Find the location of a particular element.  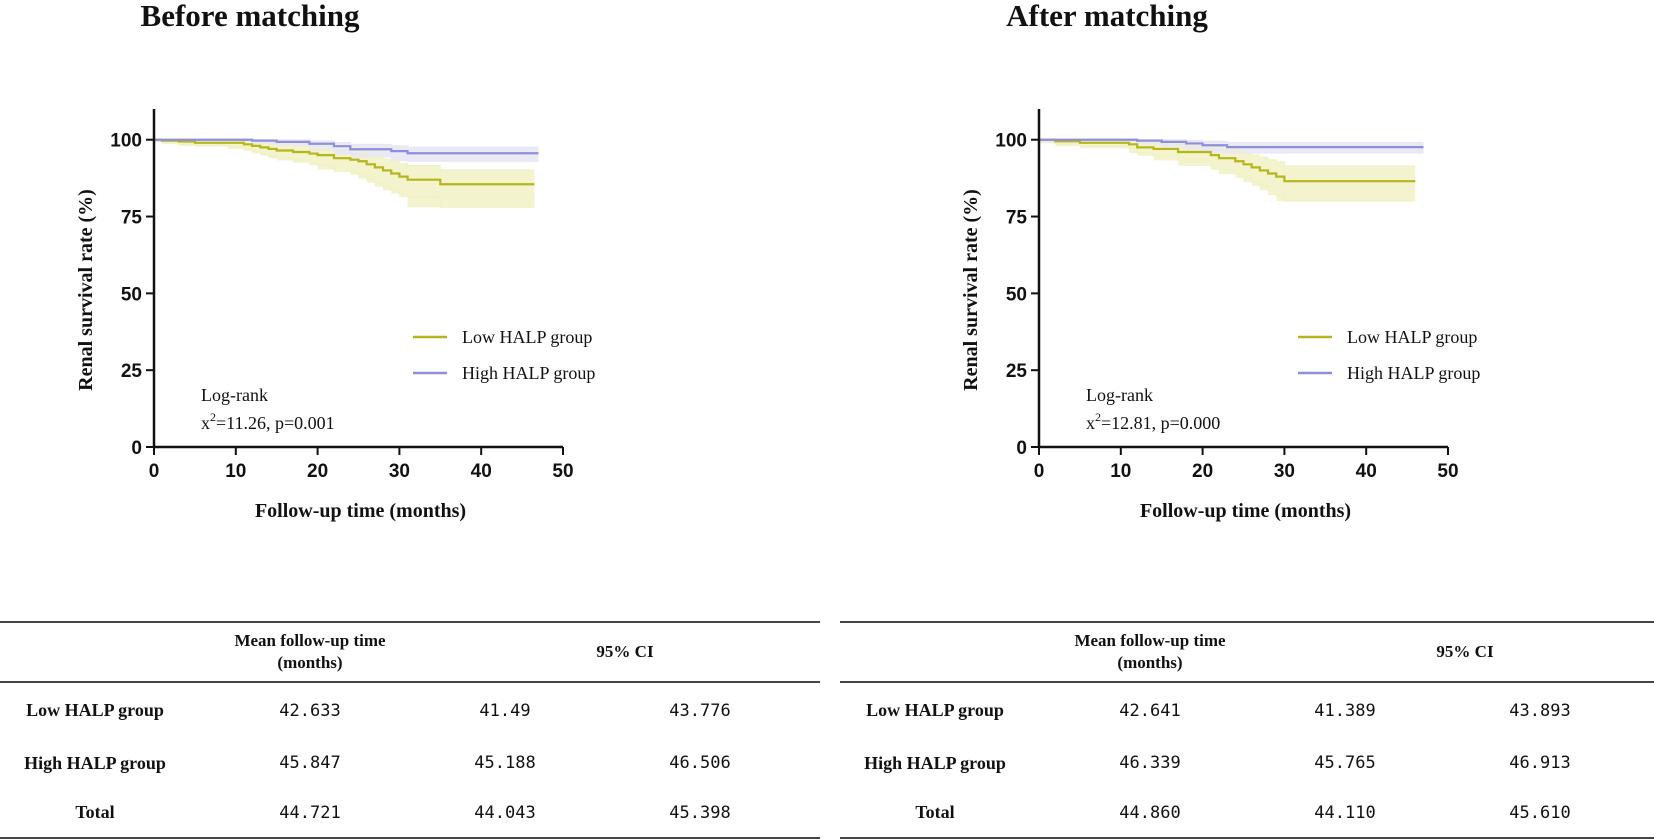

chart-title: Before matching is located at coordinates (250, 16).